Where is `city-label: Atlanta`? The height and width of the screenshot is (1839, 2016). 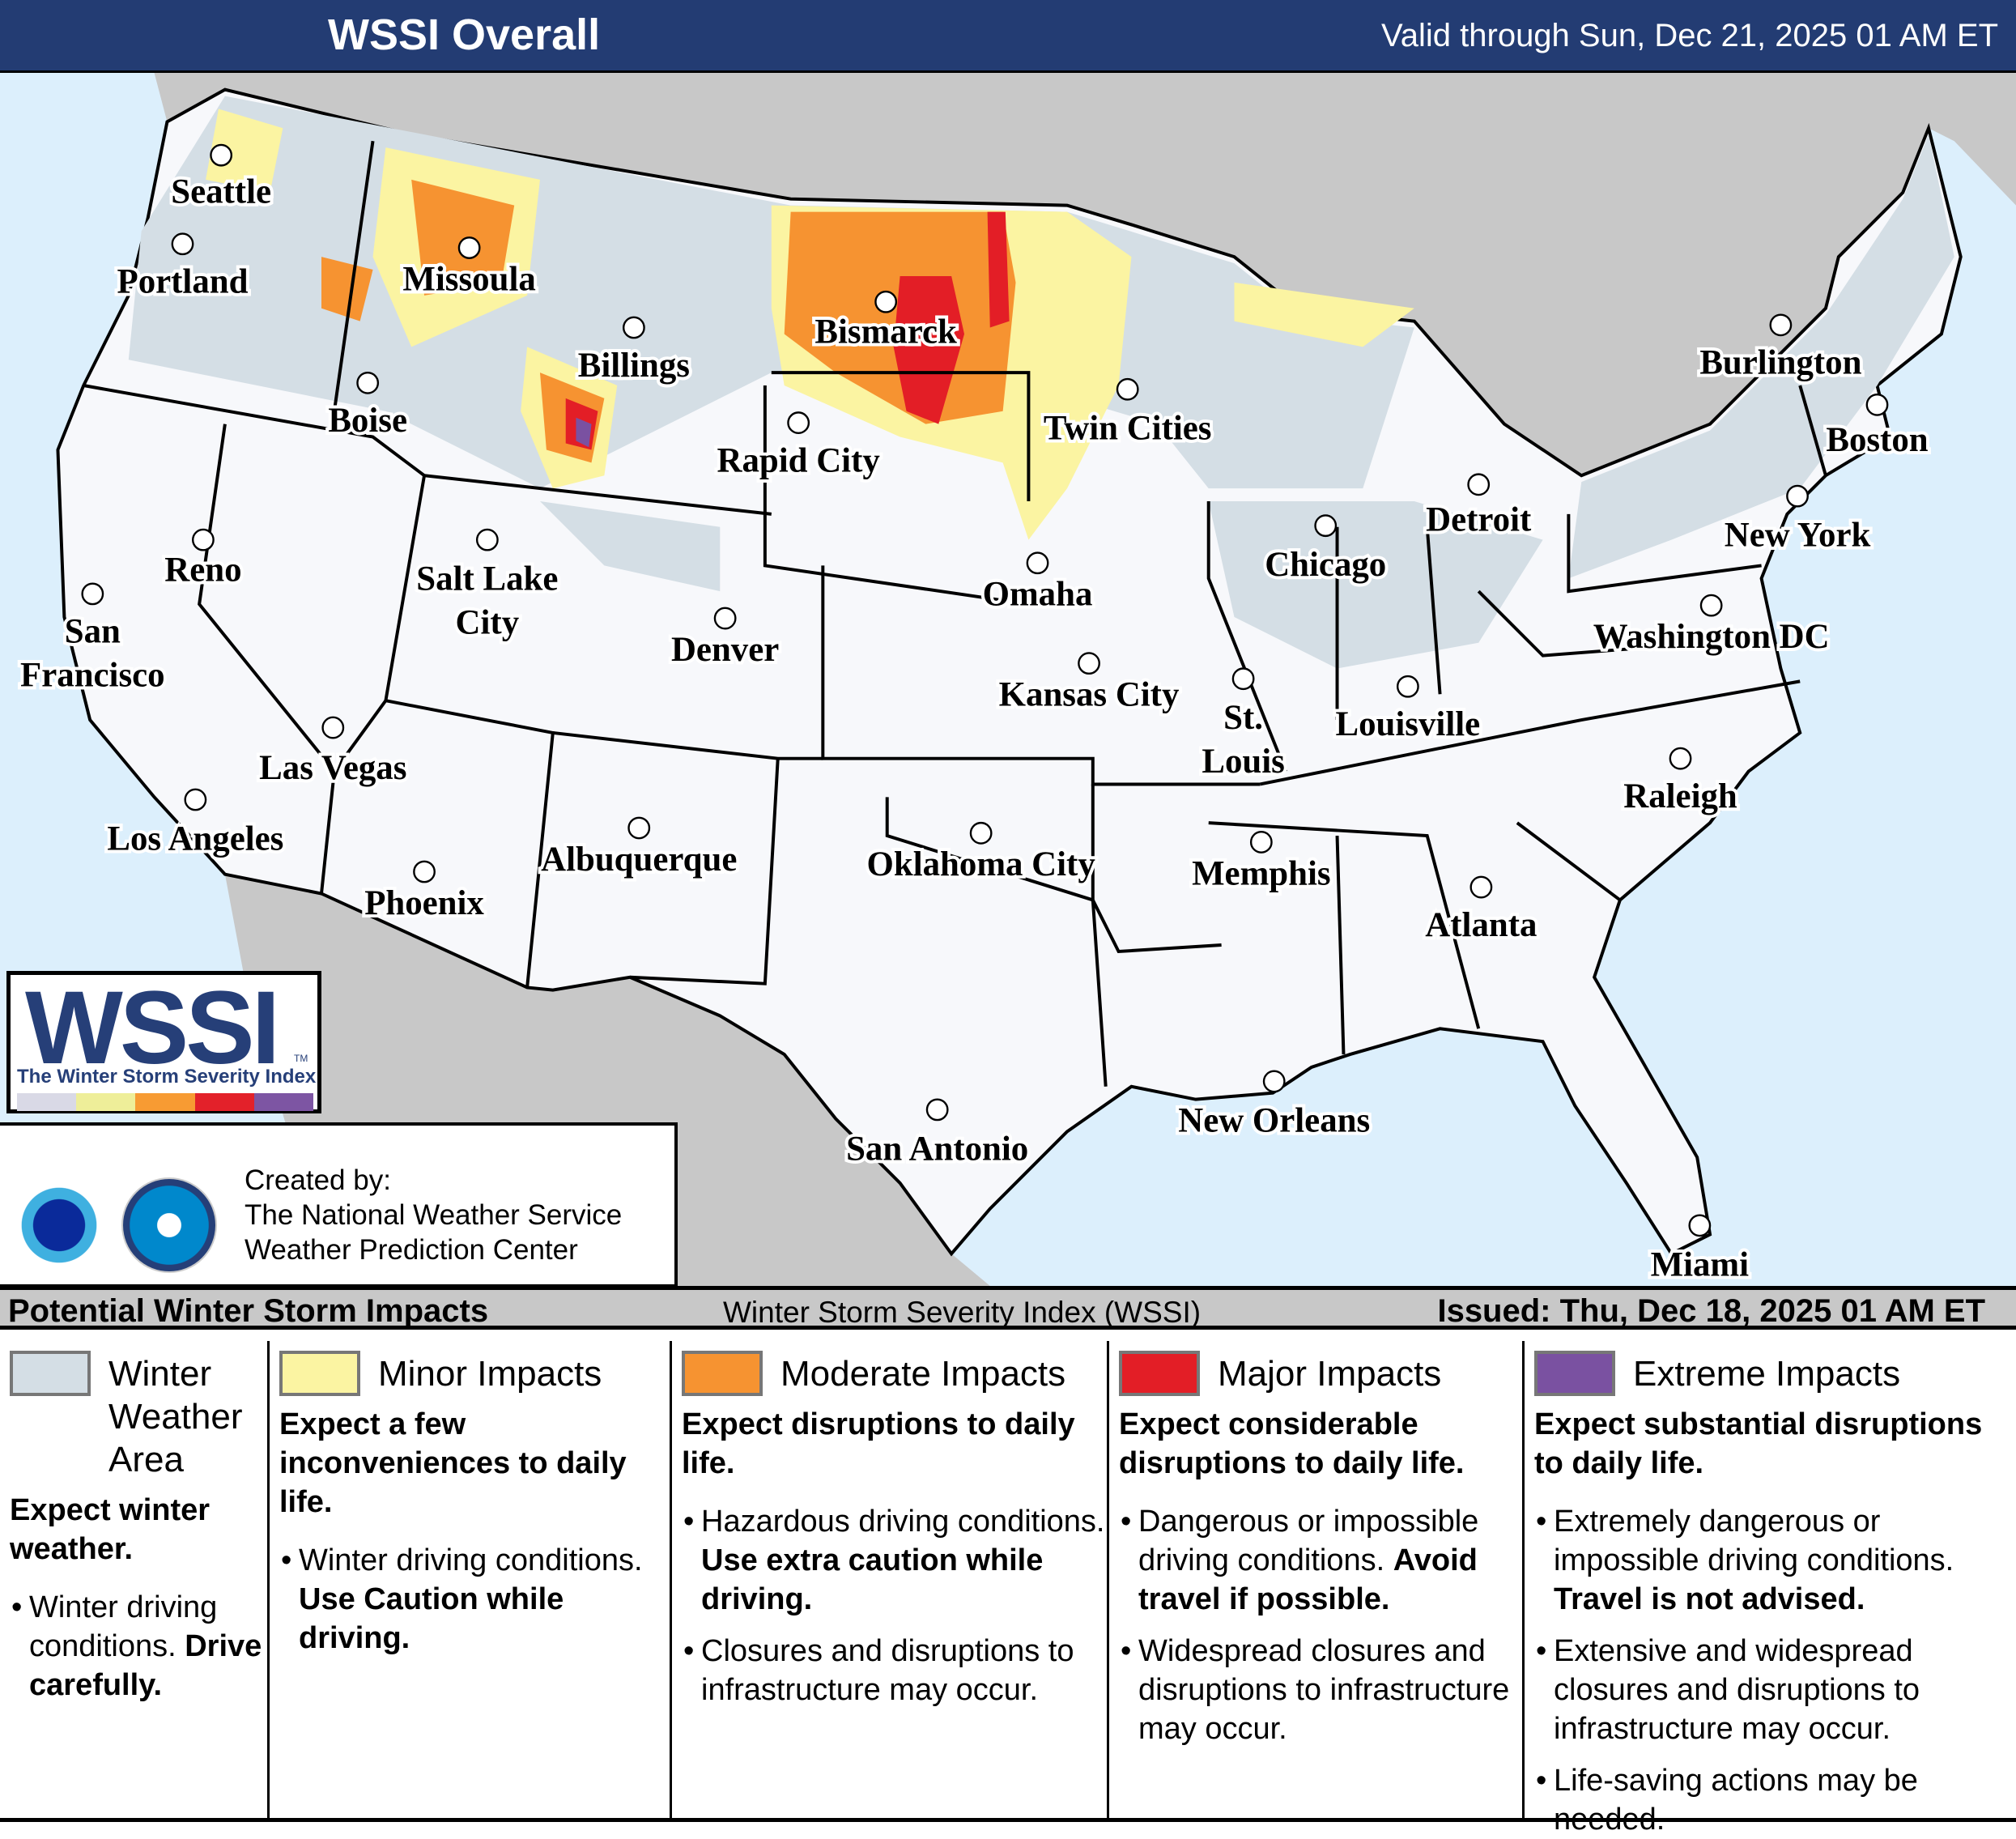 city-label: Atlanta is located at coordinates (1481, 925).